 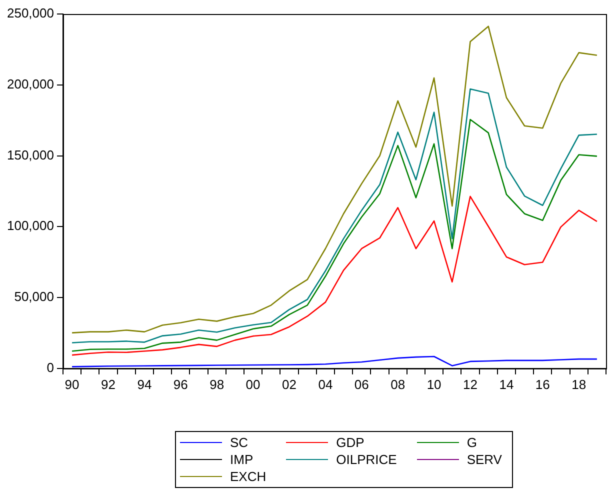 What do you see at coordinates (434, 384) in the screenshot?
I see `x-tick-label: 10` at bounding box center [434, 384].